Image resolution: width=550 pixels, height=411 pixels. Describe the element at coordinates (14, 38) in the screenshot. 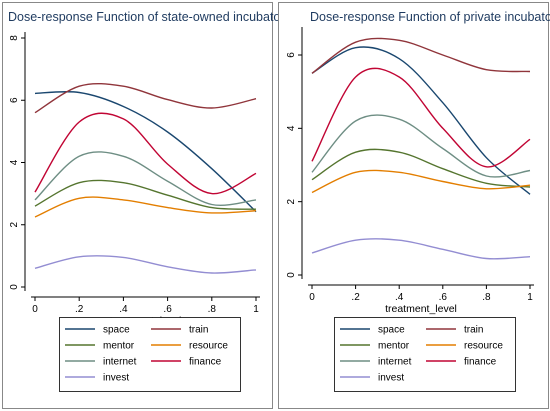

I see `y-tick-label: 8` at that location.